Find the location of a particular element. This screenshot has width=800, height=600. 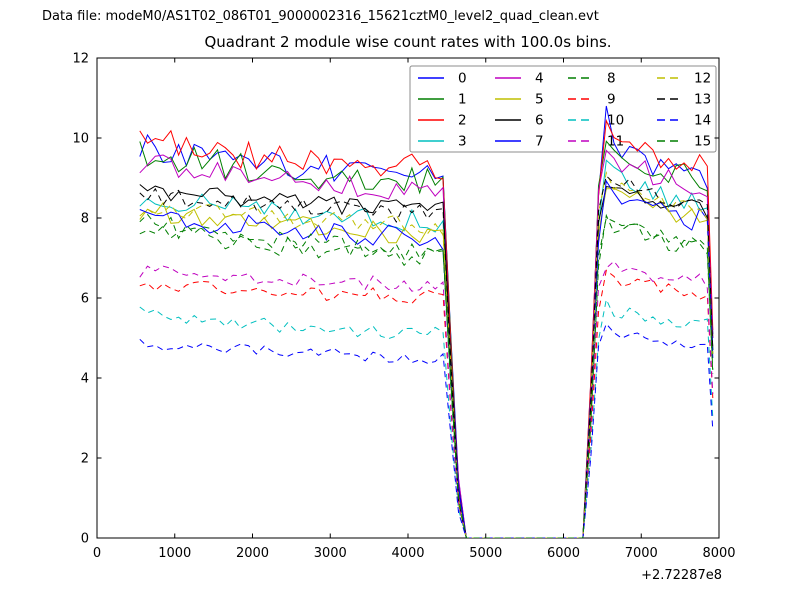

legend-entry: 3 is located at coordinates (442, 142).